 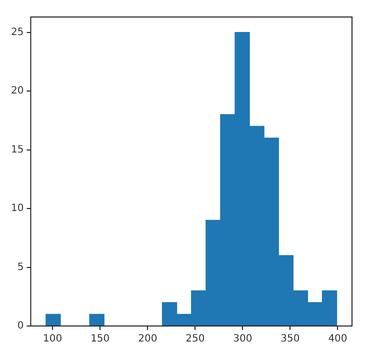 I want to click on y-tick-label: 25, so click(x=17, y=32).